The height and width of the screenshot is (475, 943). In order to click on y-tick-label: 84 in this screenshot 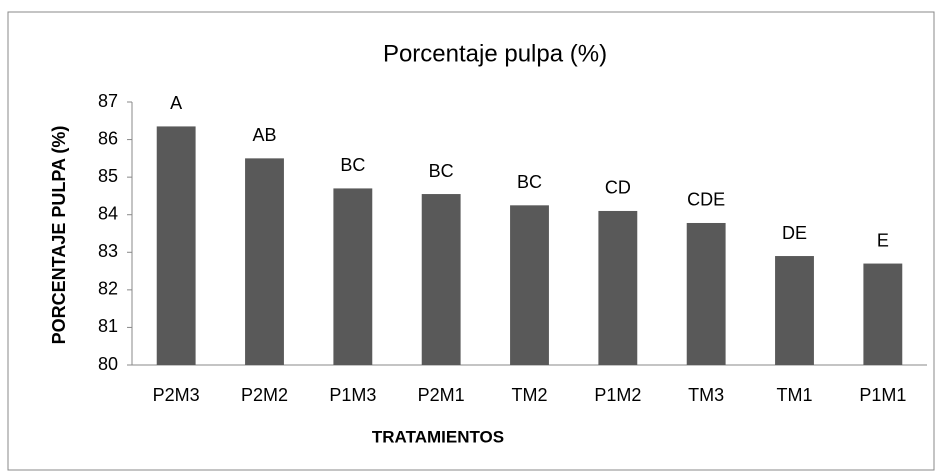, I will do `click(108, 213)`.